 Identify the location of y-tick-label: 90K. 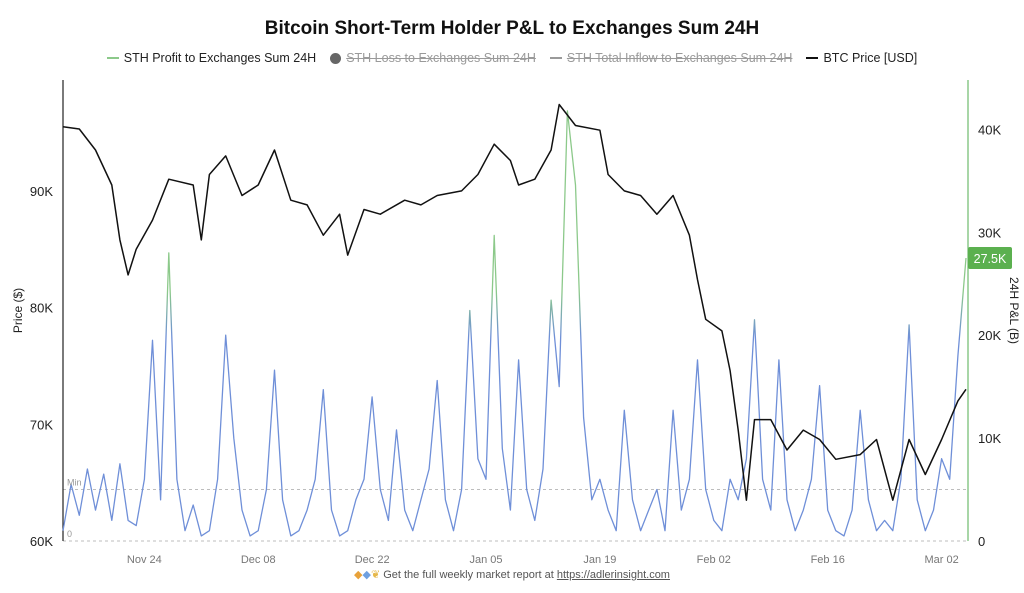
(41, 191).